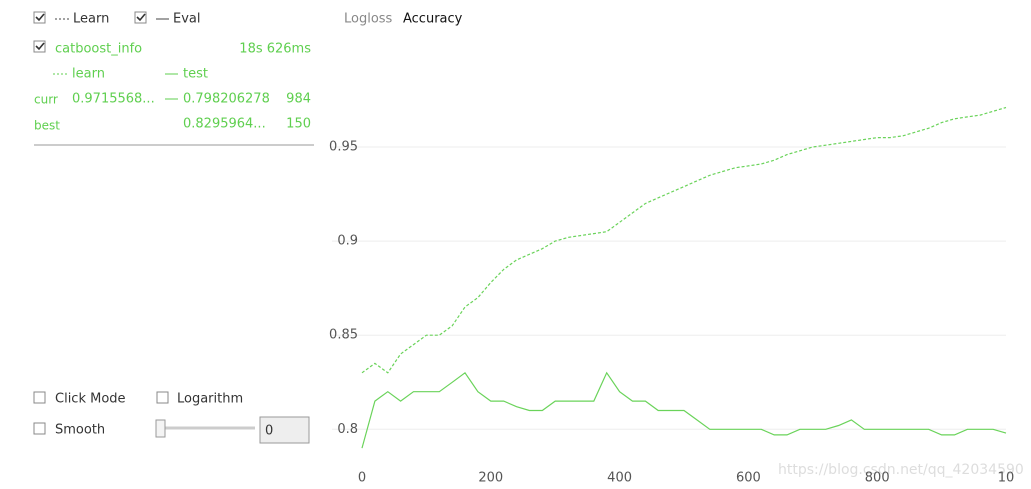 The image size is (1031, 489). Describe the element at coordinates (877, 478) in the screenshot. I see `x-tick-label: 800` at that location.